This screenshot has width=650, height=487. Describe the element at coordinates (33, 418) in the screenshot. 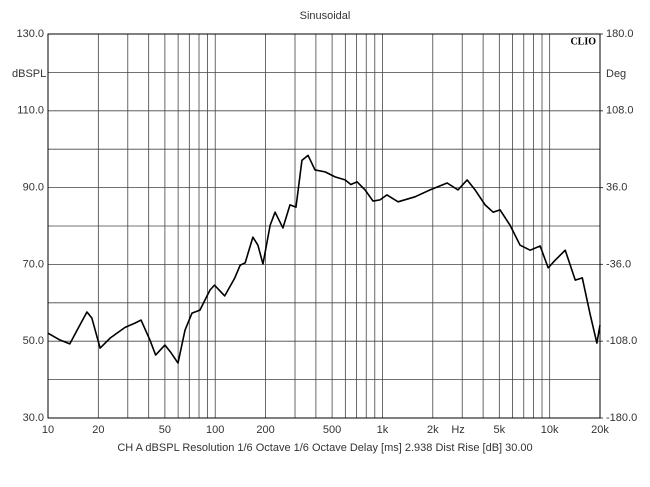

I see `y-tick-label: 30.0` at that location.